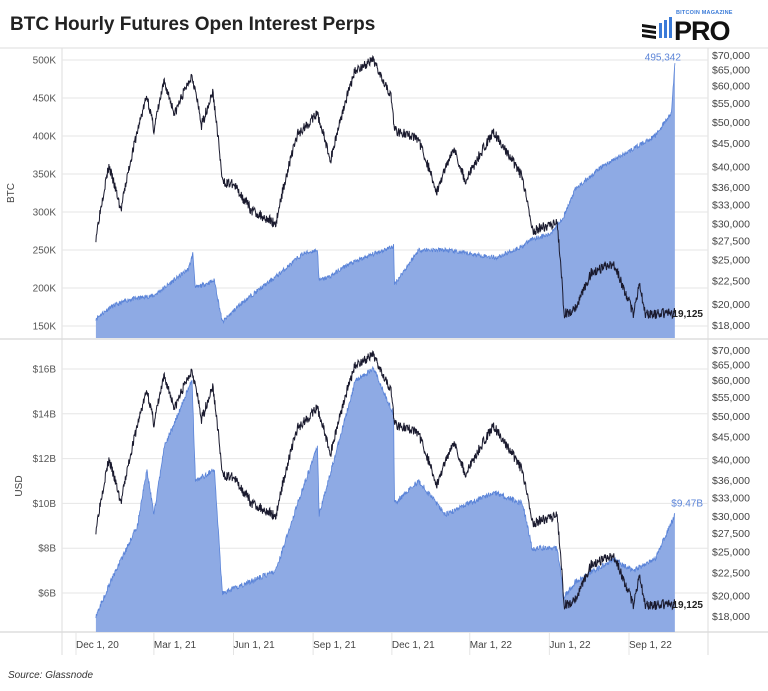 The image size is (768, 691). I want to click on x-tick-label: Dec 1, 21, so click(413, 645).